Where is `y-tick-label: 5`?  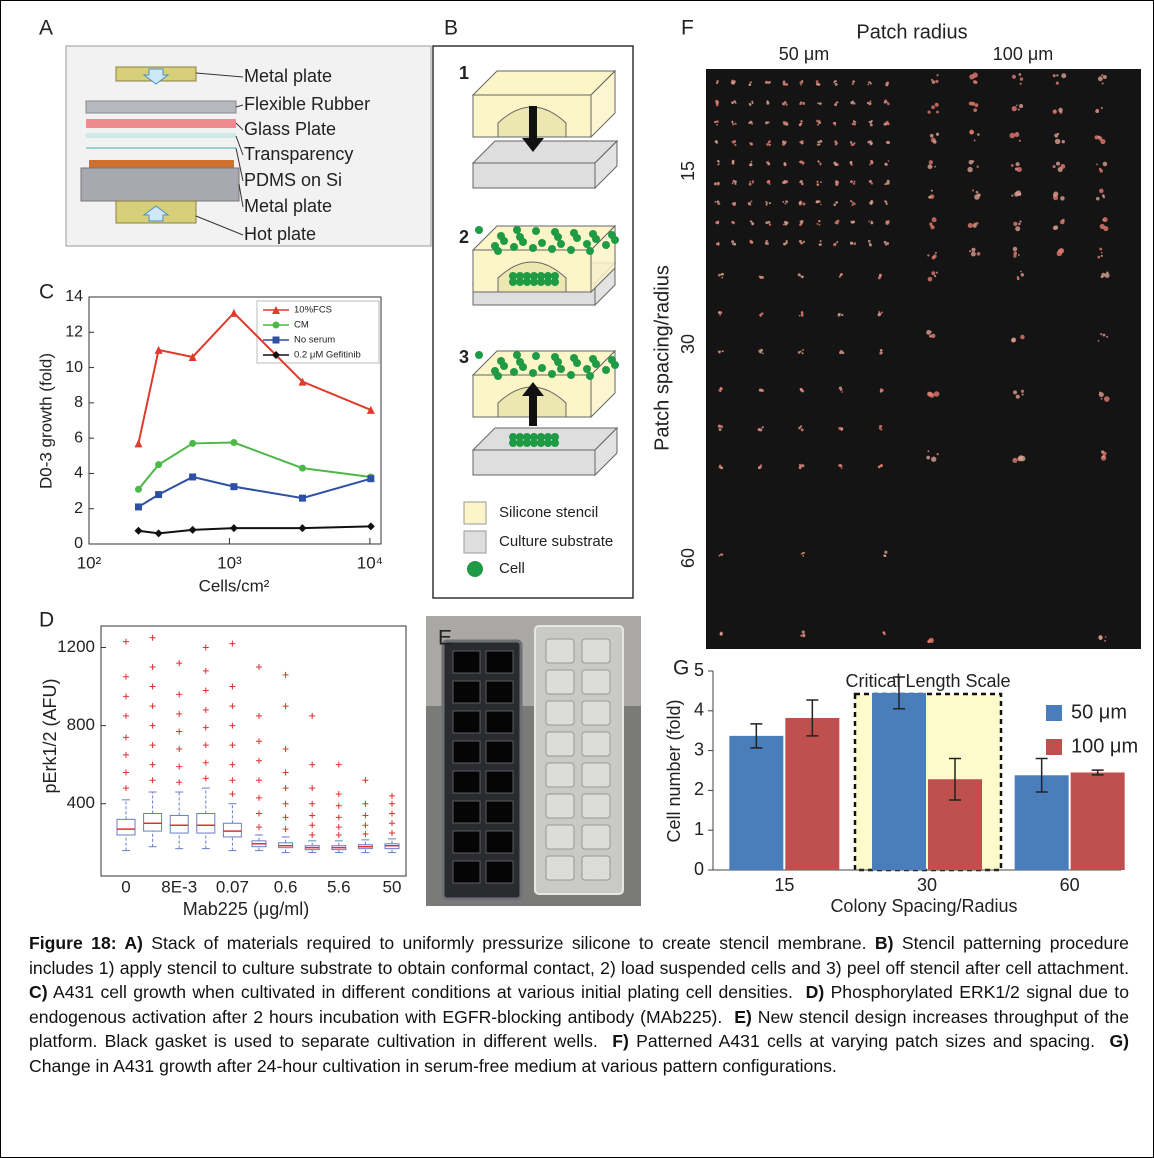 y-tick-label: 5 is located at coordinates (699, 670).